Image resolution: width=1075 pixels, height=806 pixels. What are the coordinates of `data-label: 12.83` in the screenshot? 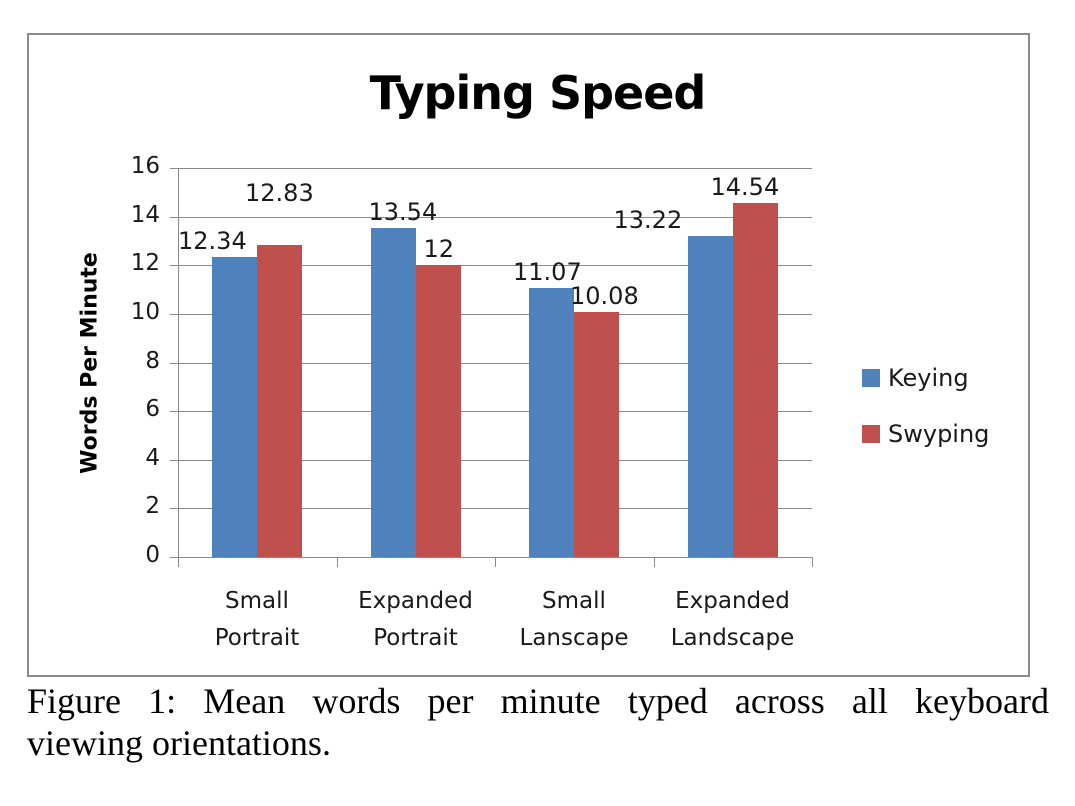 It's located at (279, 193).